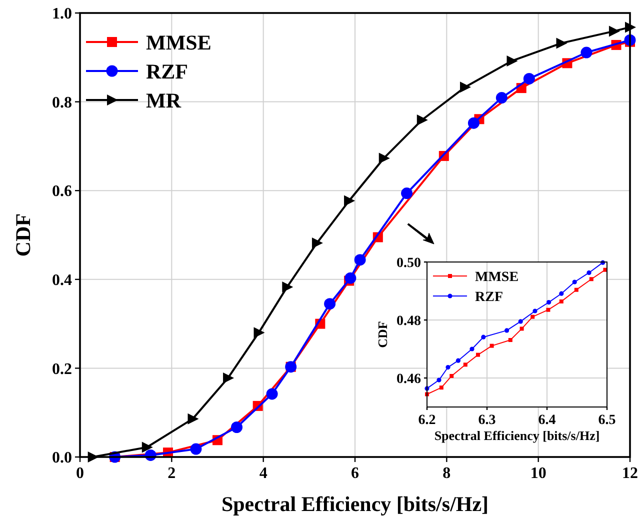 This screenshot has height=531, width=640. I want to click on x-tick-label: 6.5, so click(607, 420).